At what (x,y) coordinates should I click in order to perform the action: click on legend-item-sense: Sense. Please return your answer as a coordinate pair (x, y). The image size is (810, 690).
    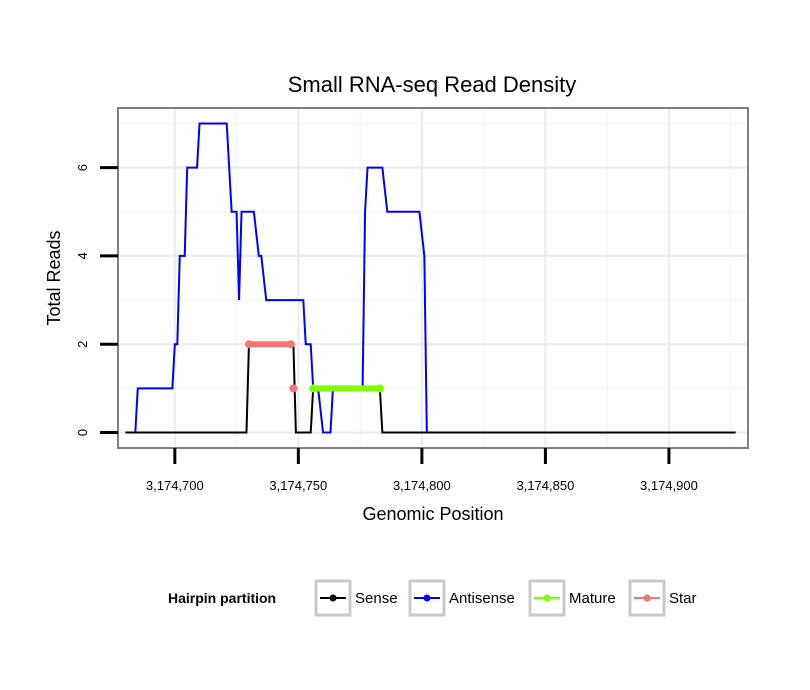
    Looking at the image, I should click on (356, 598).